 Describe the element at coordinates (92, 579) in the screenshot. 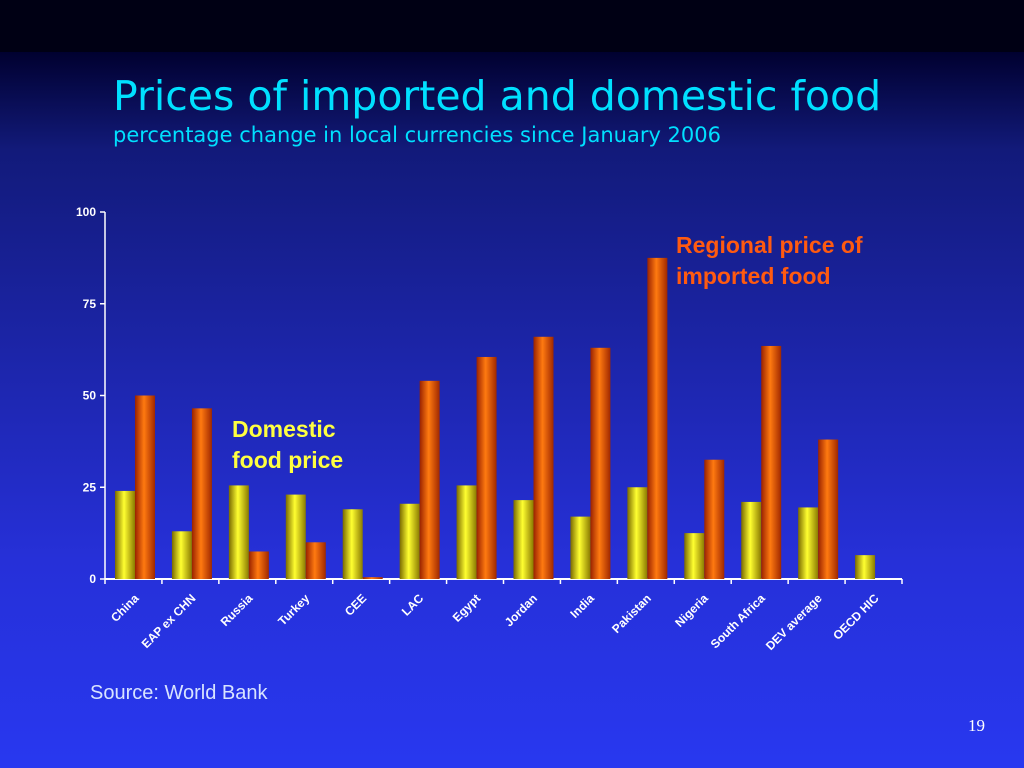

I see `y-tick-label: 0` at that location.